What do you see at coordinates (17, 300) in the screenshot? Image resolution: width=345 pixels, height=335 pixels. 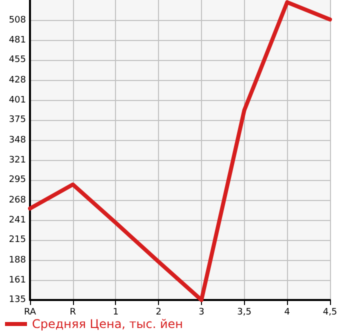 I see `y-tick-label: 135` at bounding box center [17, 300].